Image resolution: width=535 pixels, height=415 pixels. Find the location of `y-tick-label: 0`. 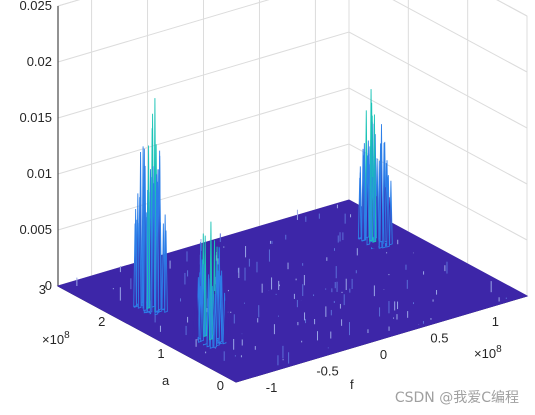

y-tick-label: 0 is located at coordinates (220, 385).